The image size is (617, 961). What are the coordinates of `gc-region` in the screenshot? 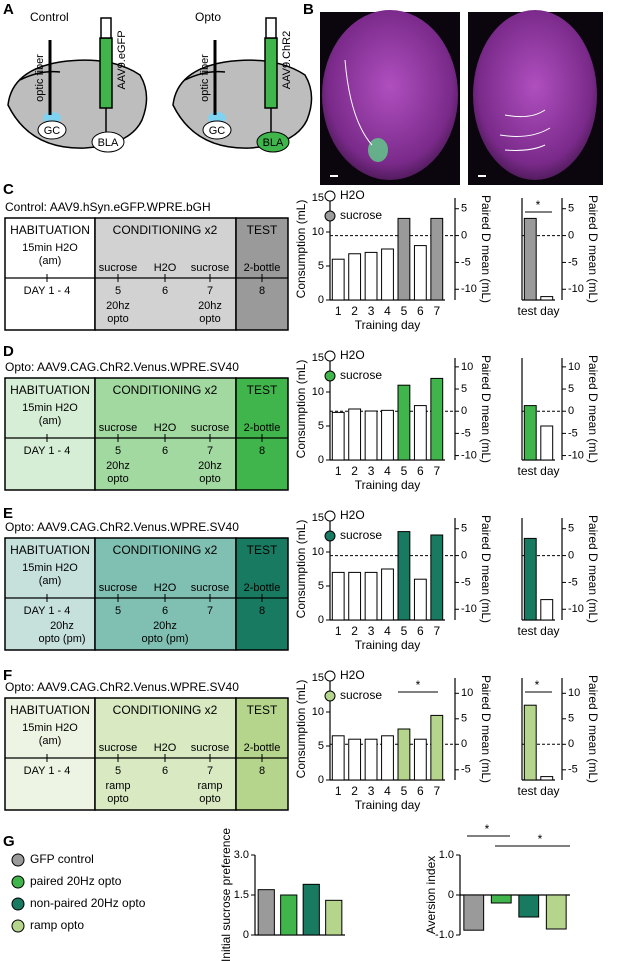 It's located at (52, 130).